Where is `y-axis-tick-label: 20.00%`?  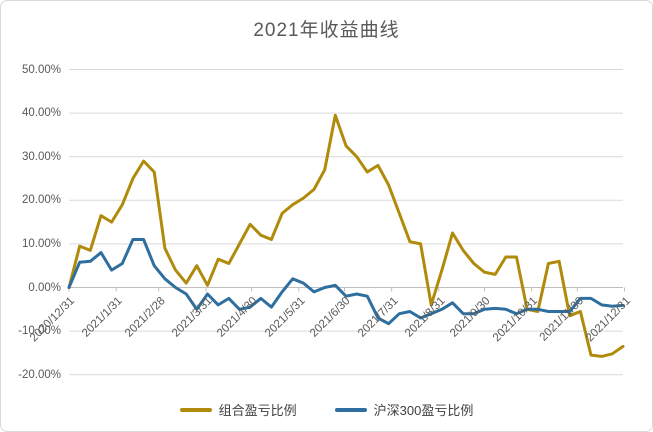
y-axis-tick-label: 20.00% is located at coordinates (41, 200).